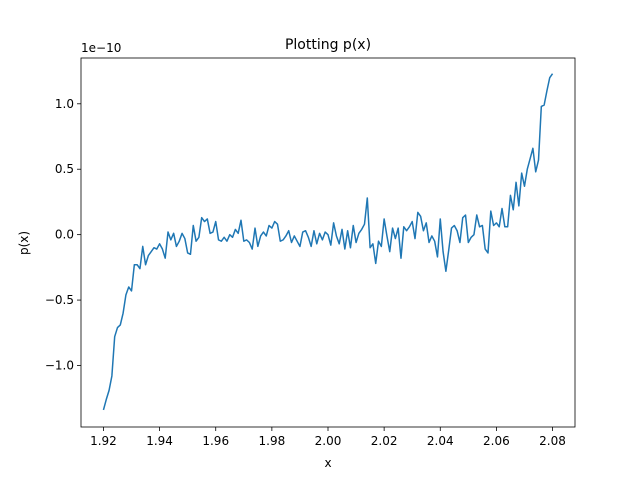 This screenshot has width=640, height=480. I want to click on x-tick-label: 1.98, so click(272, 441).